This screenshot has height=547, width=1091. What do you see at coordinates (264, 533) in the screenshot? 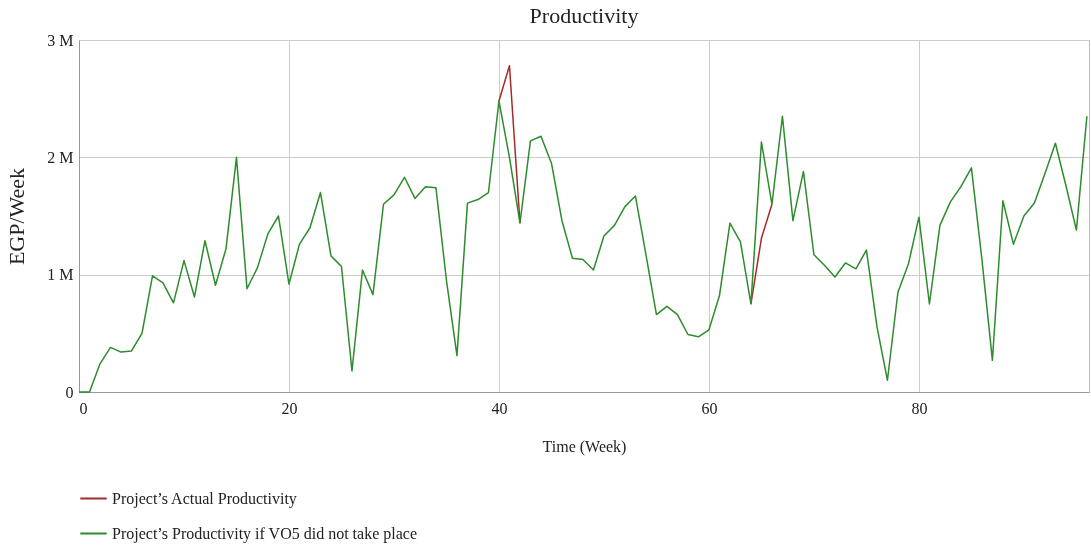
I see `legend-label: Project’s Productivity if VO5 did not take place` at bounding box center [264, 533].